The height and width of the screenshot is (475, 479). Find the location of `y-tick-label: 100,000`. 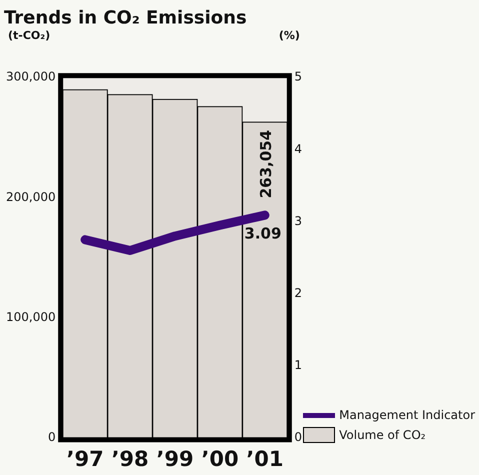

y-tick-label: 100,000 is located at coordinates (31, 317).